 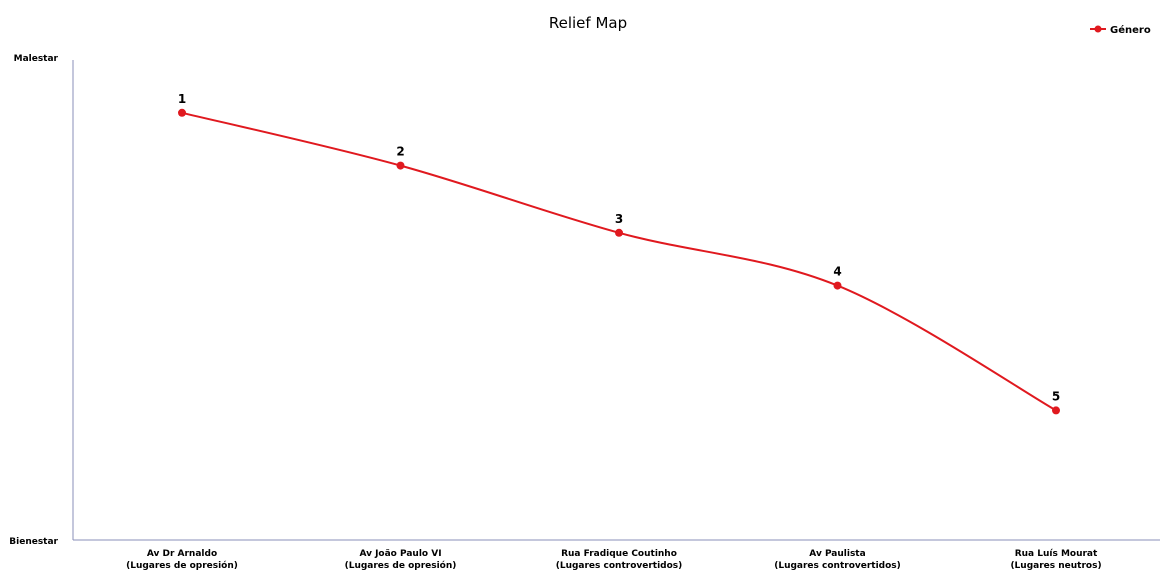 What do you see at coordinates (1056, 396) in the screenshot?
I see `data-label-5: 5` at bounding box center [1056, 396].